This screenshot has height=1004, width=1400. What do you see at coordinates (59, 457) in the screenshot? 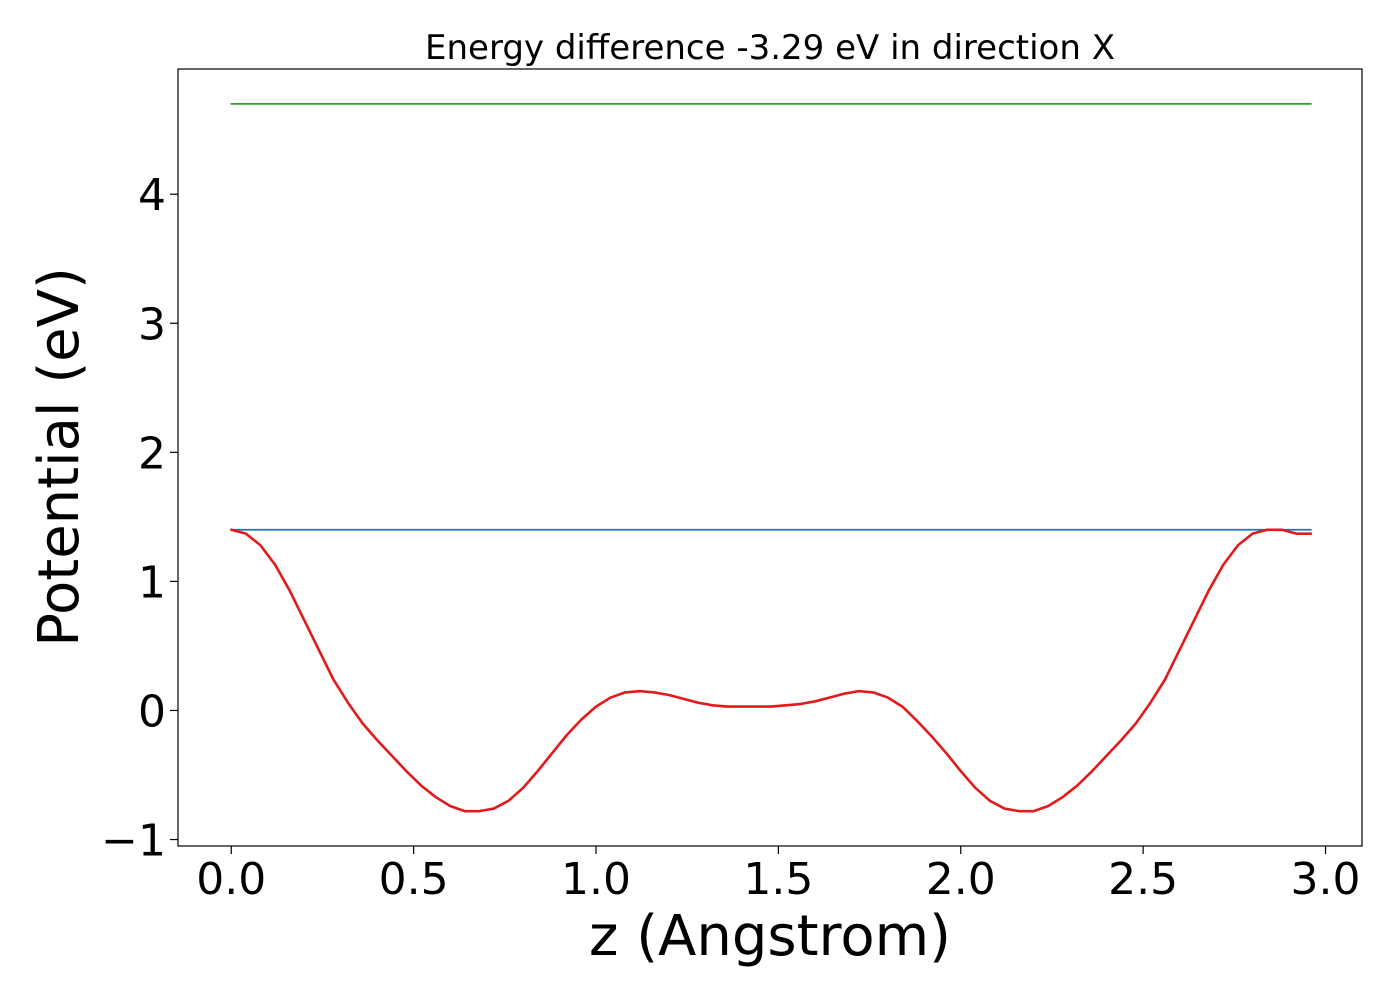
I see `y-axis-label: Potential (eV)` at bounding box center [59, 457].